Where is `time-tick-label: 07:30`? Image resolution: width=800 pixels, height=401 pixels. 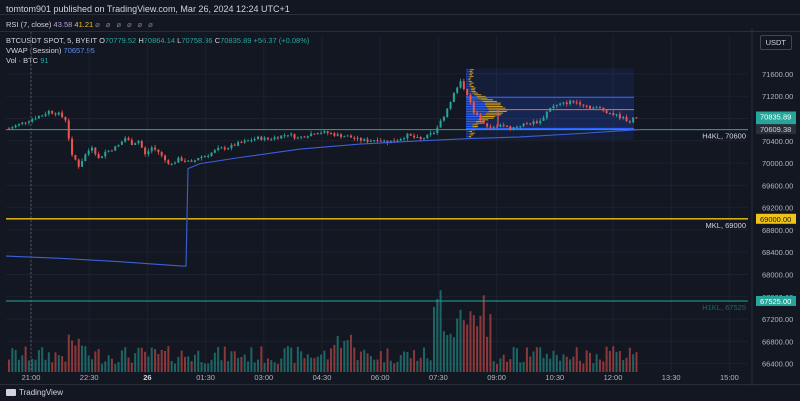 time-tick-label: 07:30 is located at coordinates (438, 377).